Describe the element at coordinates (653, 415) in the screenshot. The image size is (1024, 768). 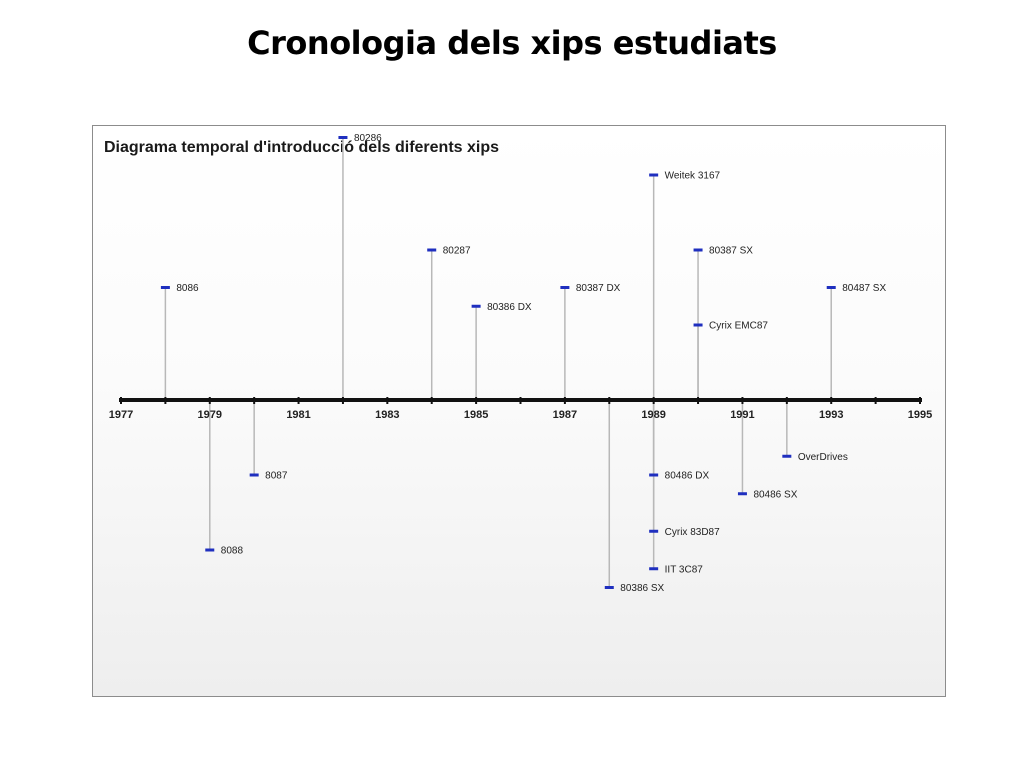
I see `tick-label: 1989` at that location.